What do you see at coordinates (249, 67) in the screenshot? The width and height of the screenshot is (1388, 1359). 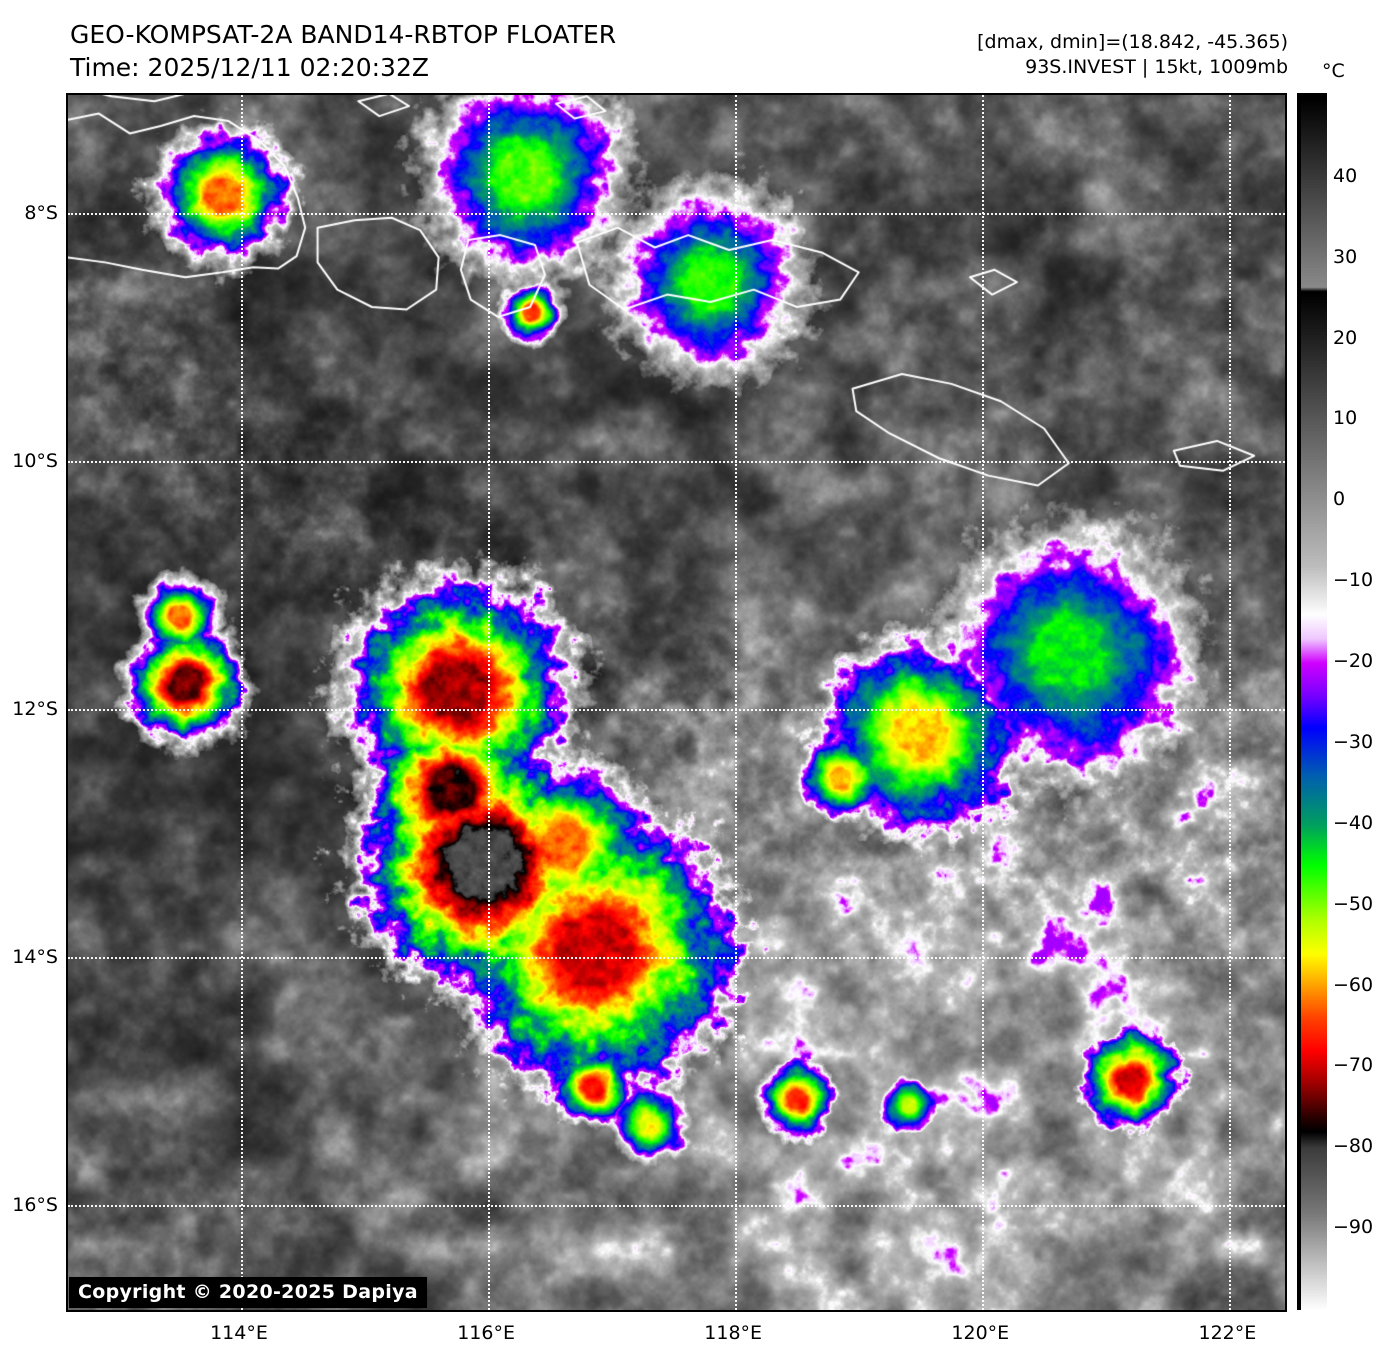 I see `timestamp: Time: 2025/12/11 02:20:32Z` at bounding box center [249, 67].